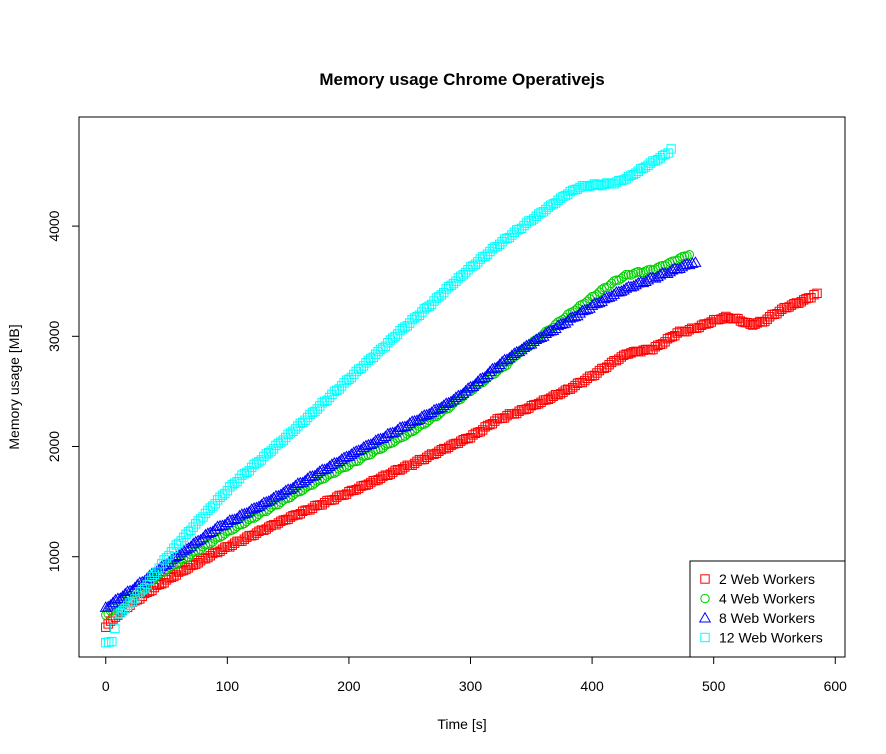  Describe the element at coordinates (461, 79) in the screenshot. I see `chart-title: Memory usage Chrome Operativejs` at that location.